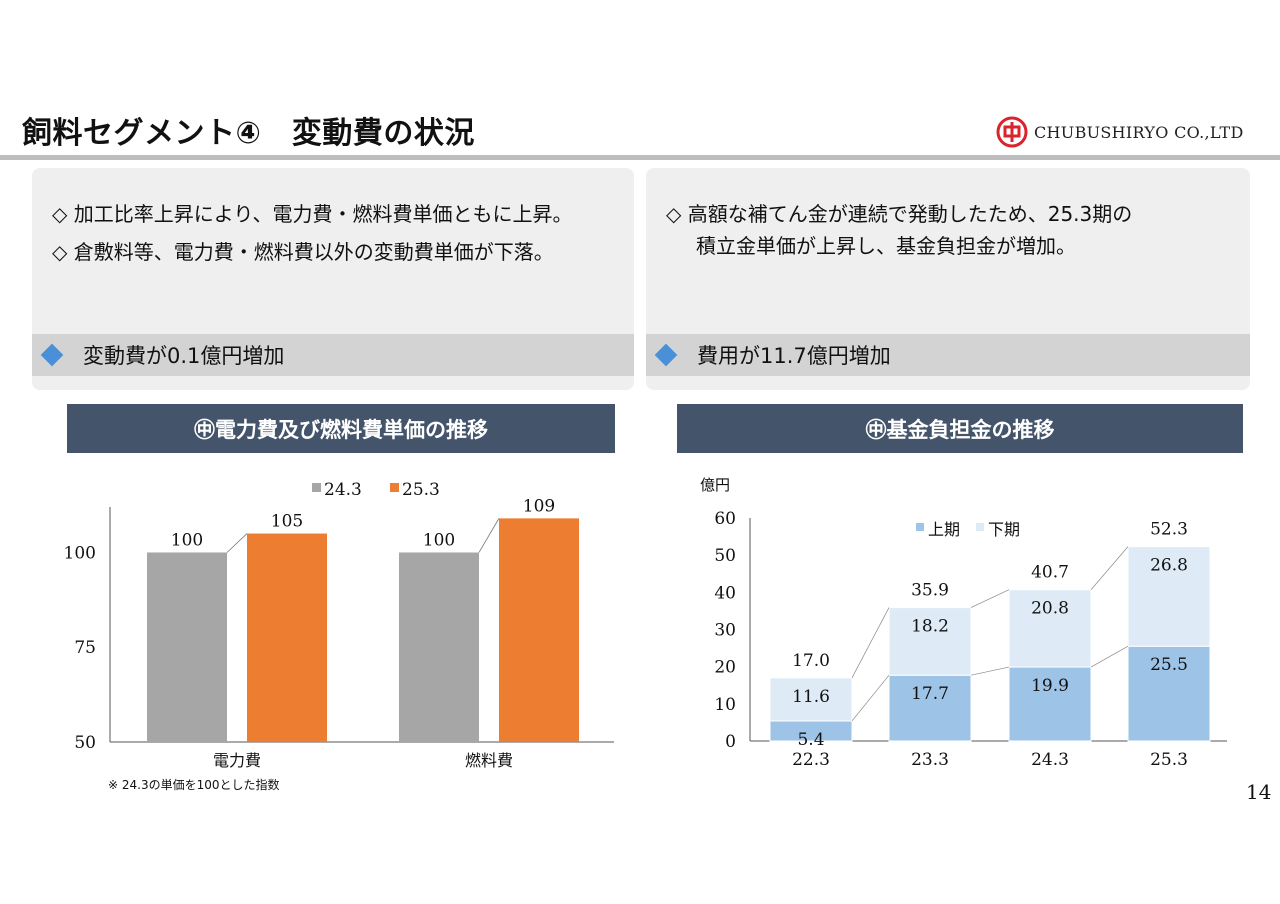  Describe the element at coordinates (421, 490) in the screenshot. I see `legend-label: 25.3` at that location.